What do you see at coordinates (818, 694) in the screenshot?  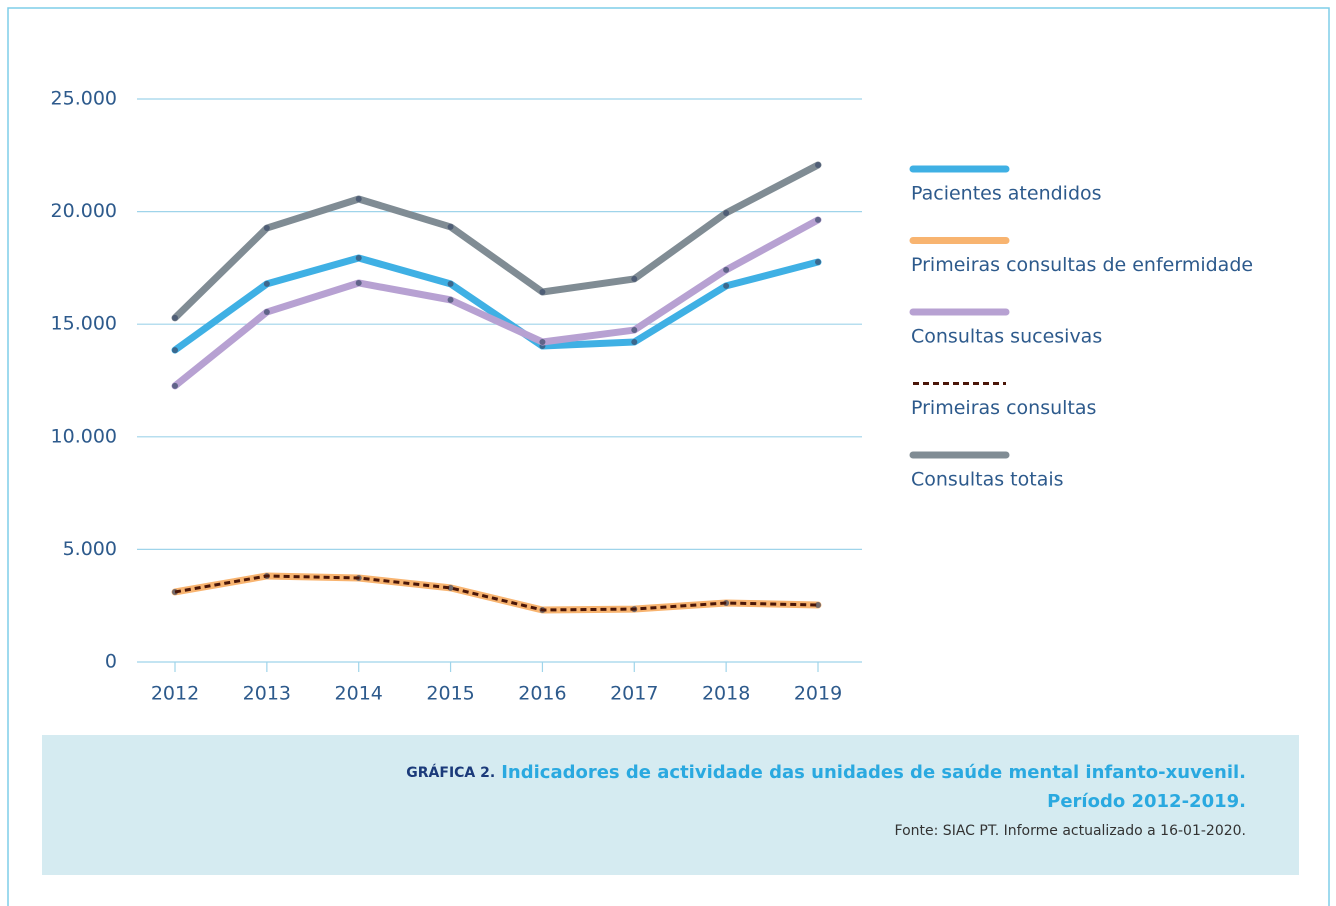 I see `x-tick-label: 2019` at bounding box center [818, 694].